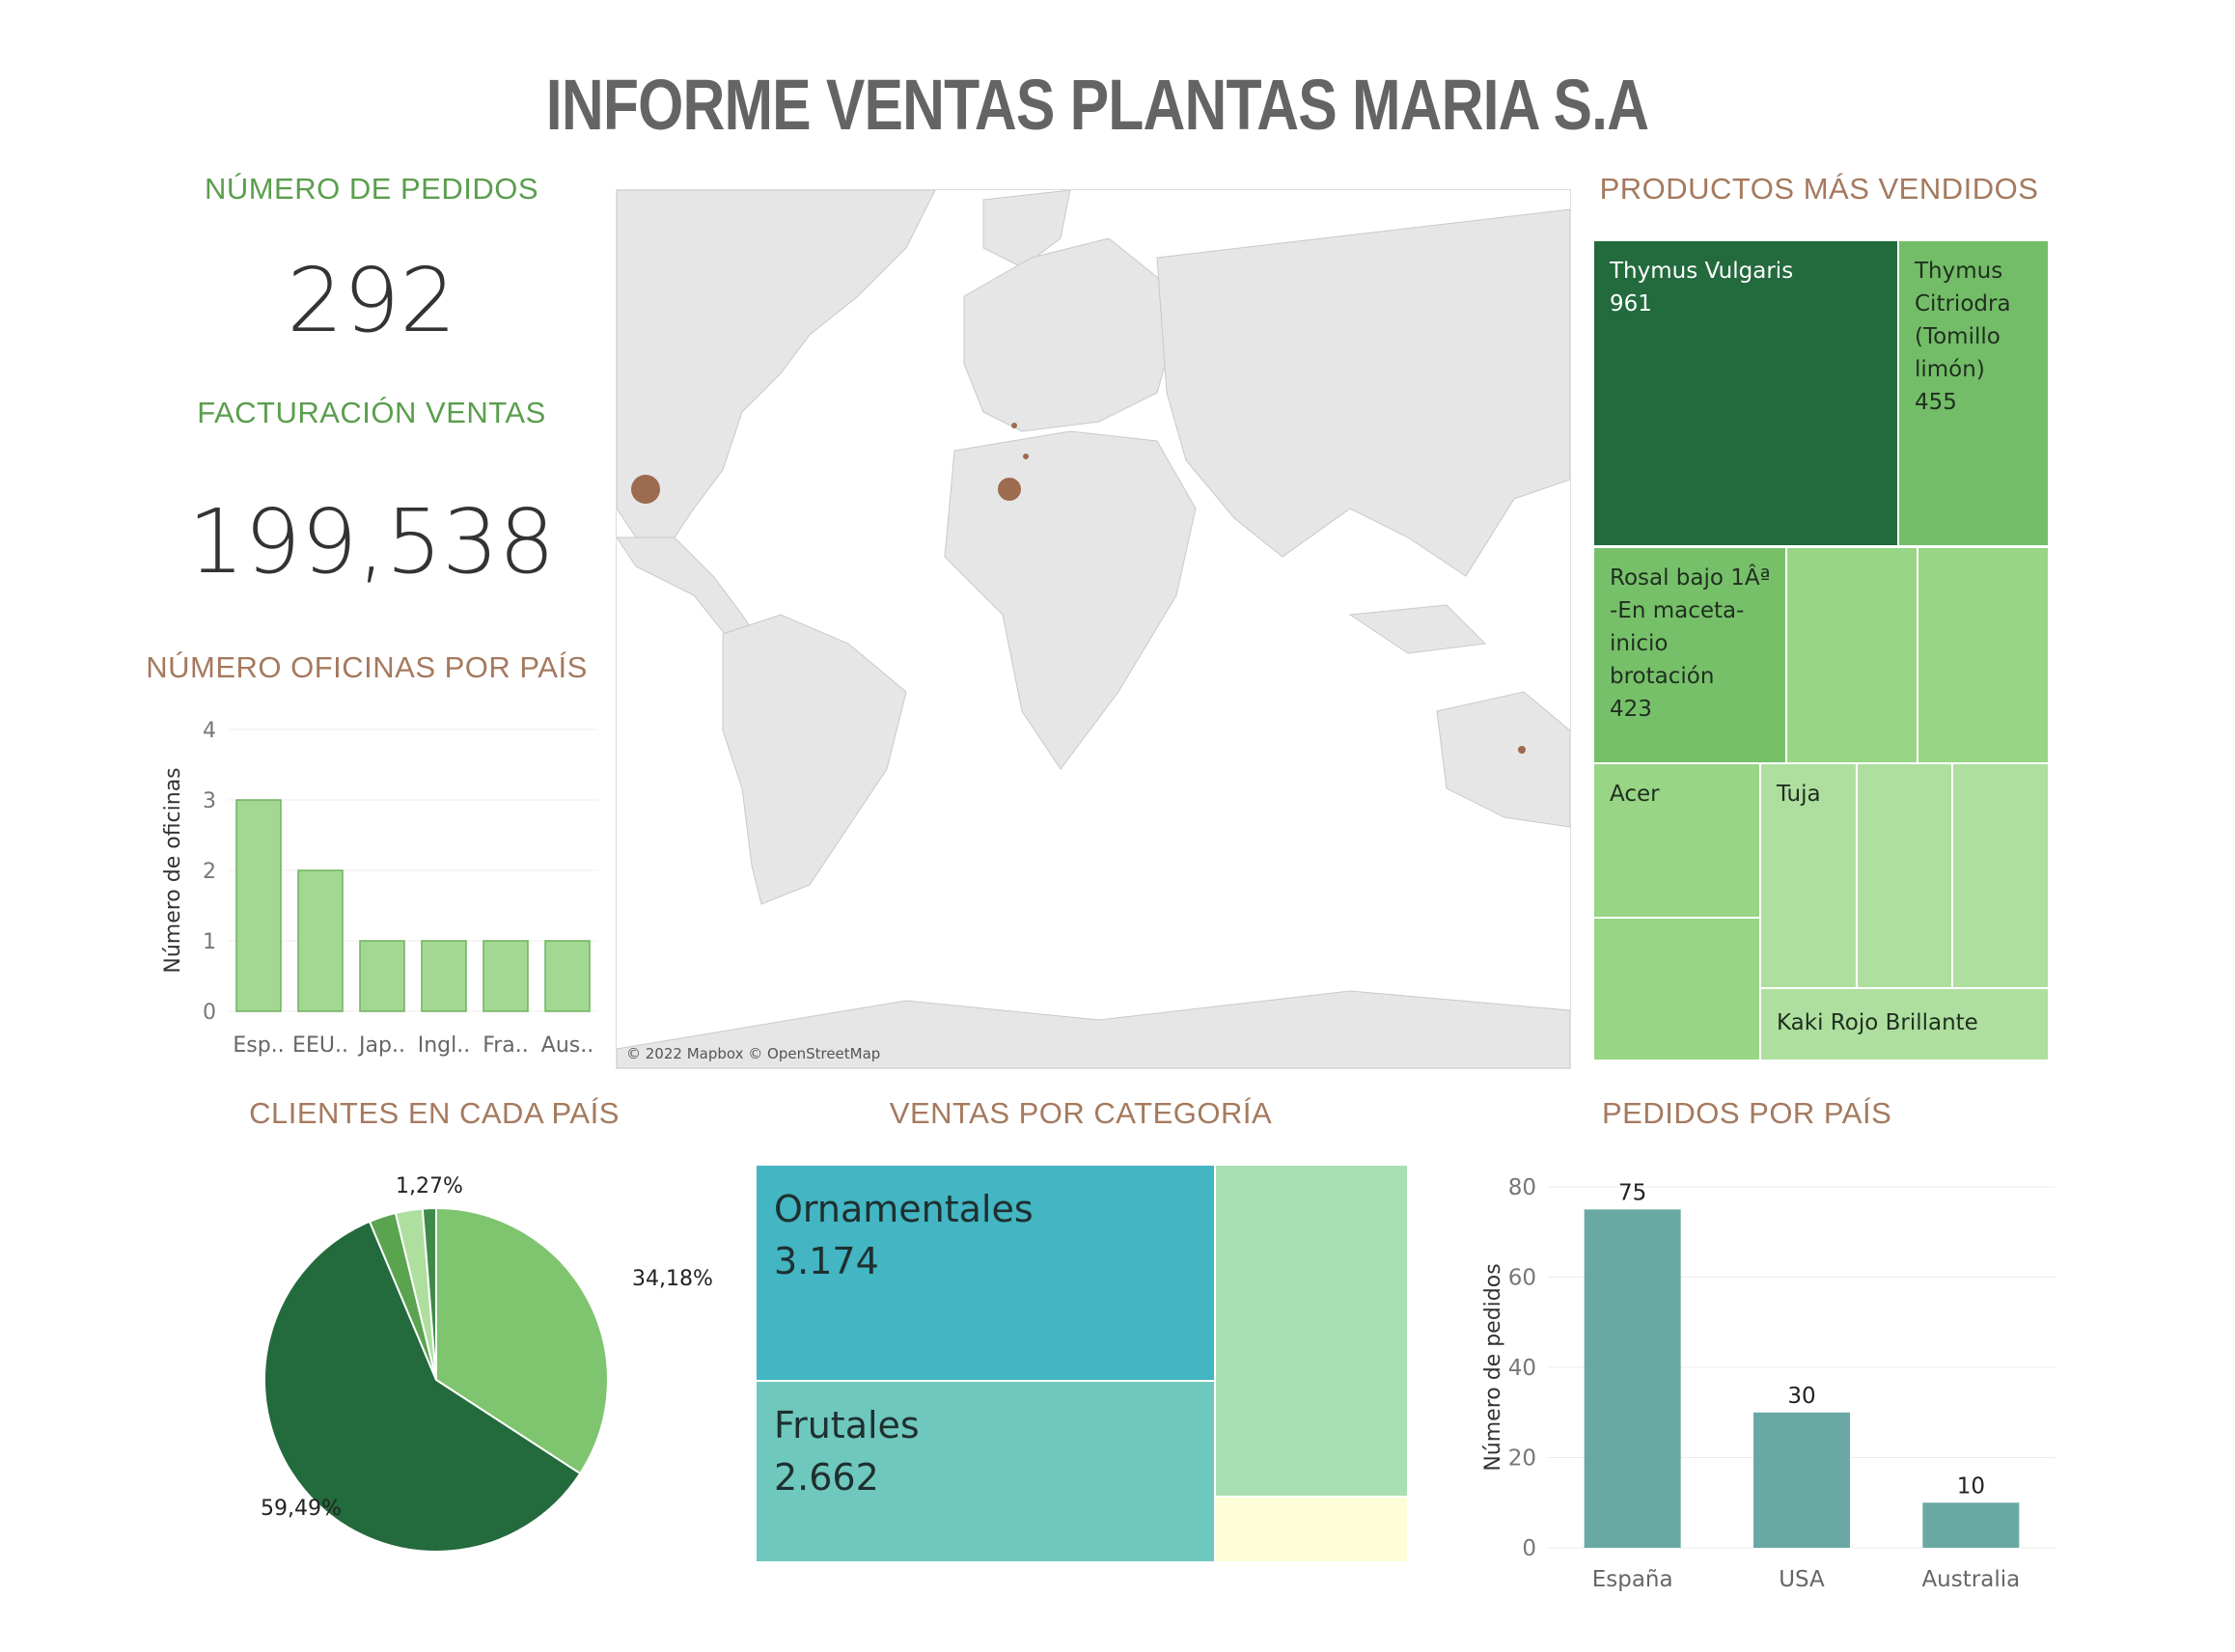  Describe the element at coordinates (1363, 392) in the screenshot. I see `asia-shape` at that location.